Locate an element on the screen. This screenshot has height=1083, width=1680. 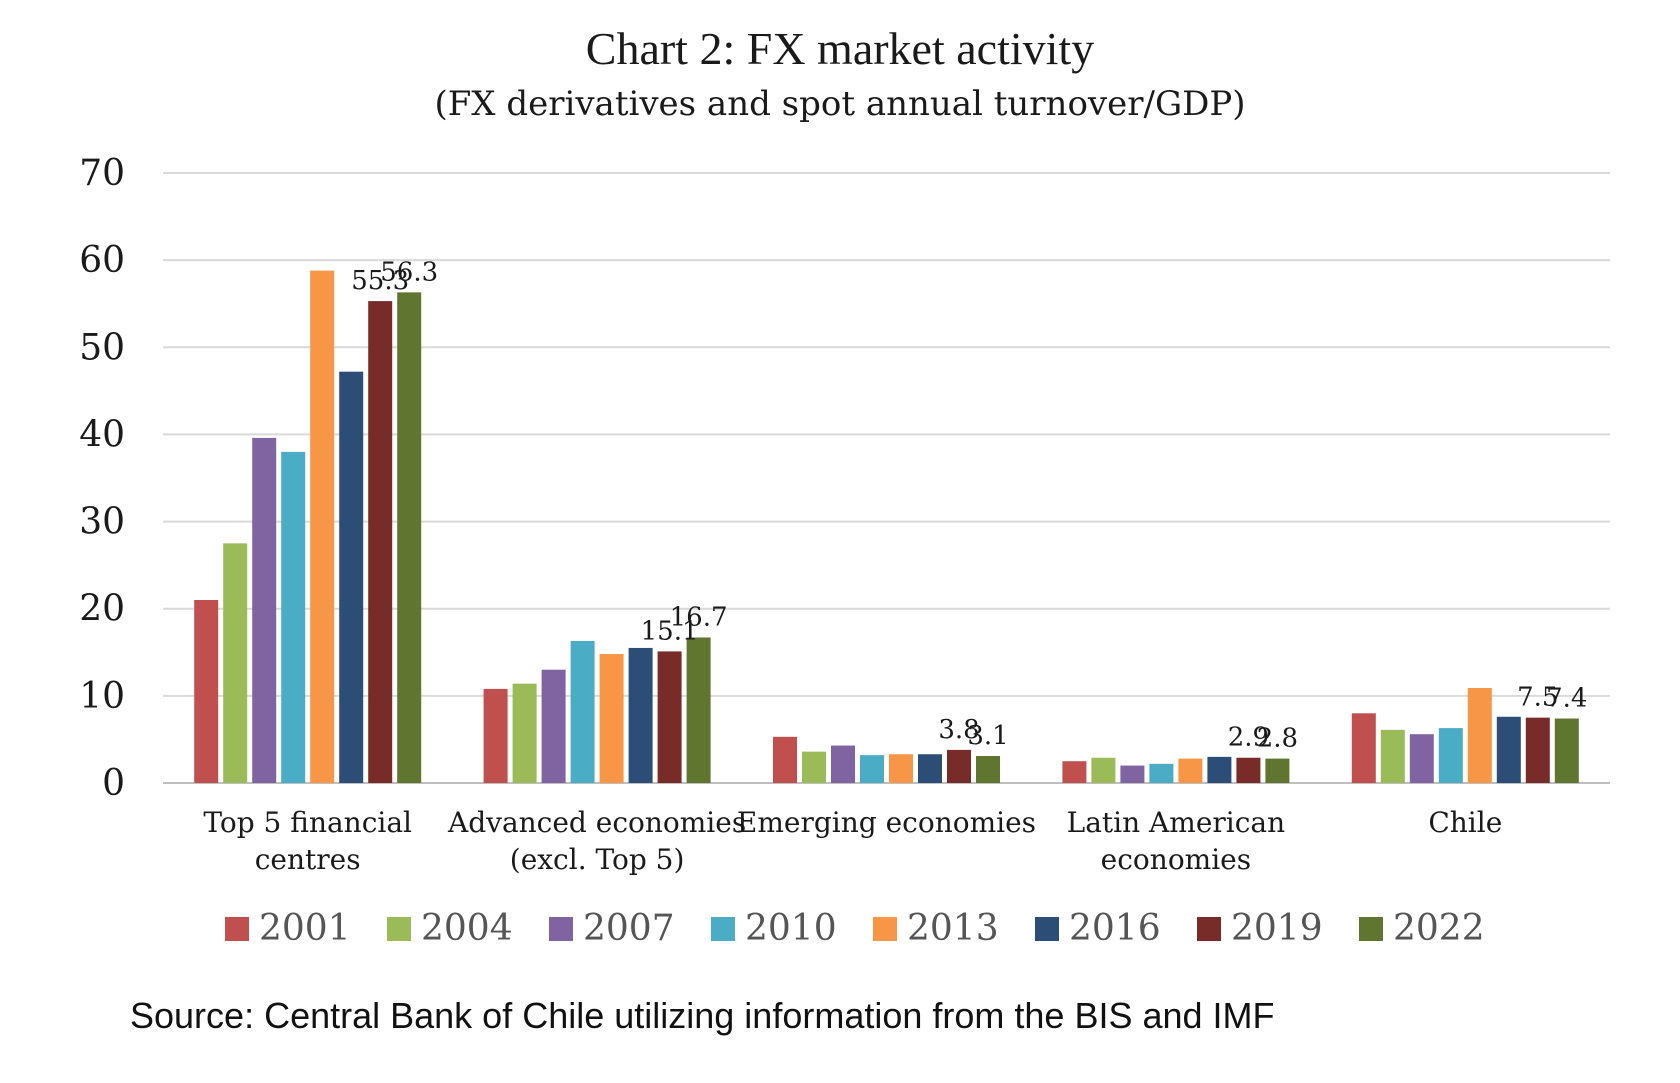
x-category-label: centres is located at coordinates (308, 859).